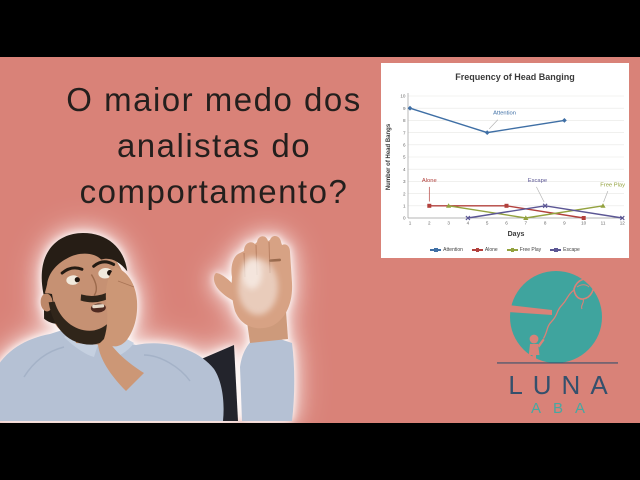 This screenshot has width=640, height=480. I want to click on headline-line-1: O maior medo dos, so click(214, 99).